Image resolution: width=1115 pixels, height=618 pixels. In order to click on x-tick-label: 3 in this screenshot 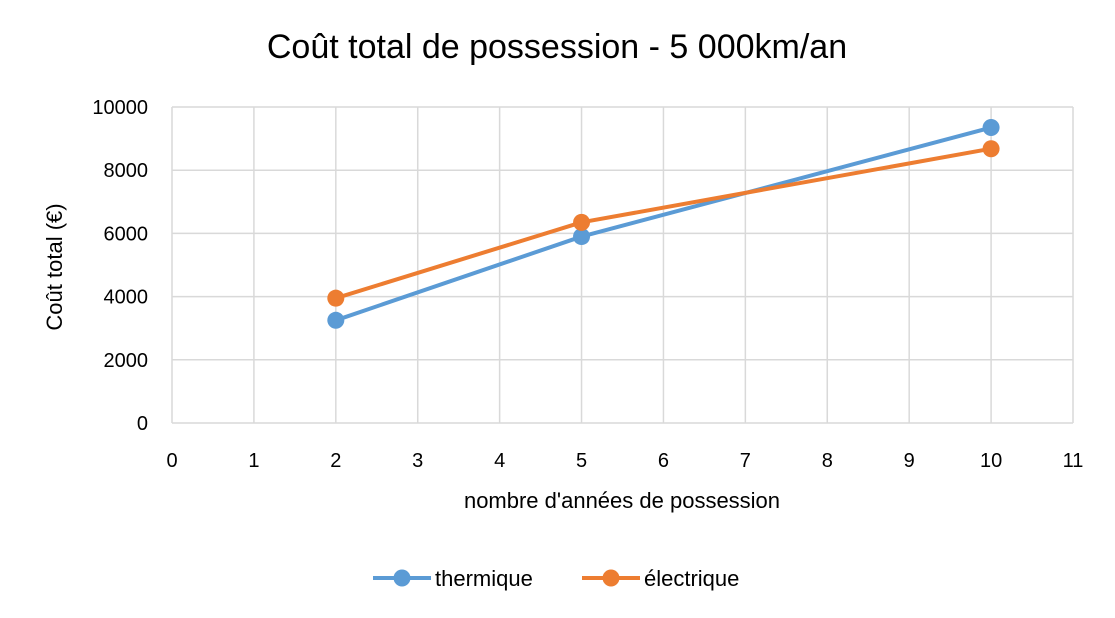, I will do `click(417, 461)`.